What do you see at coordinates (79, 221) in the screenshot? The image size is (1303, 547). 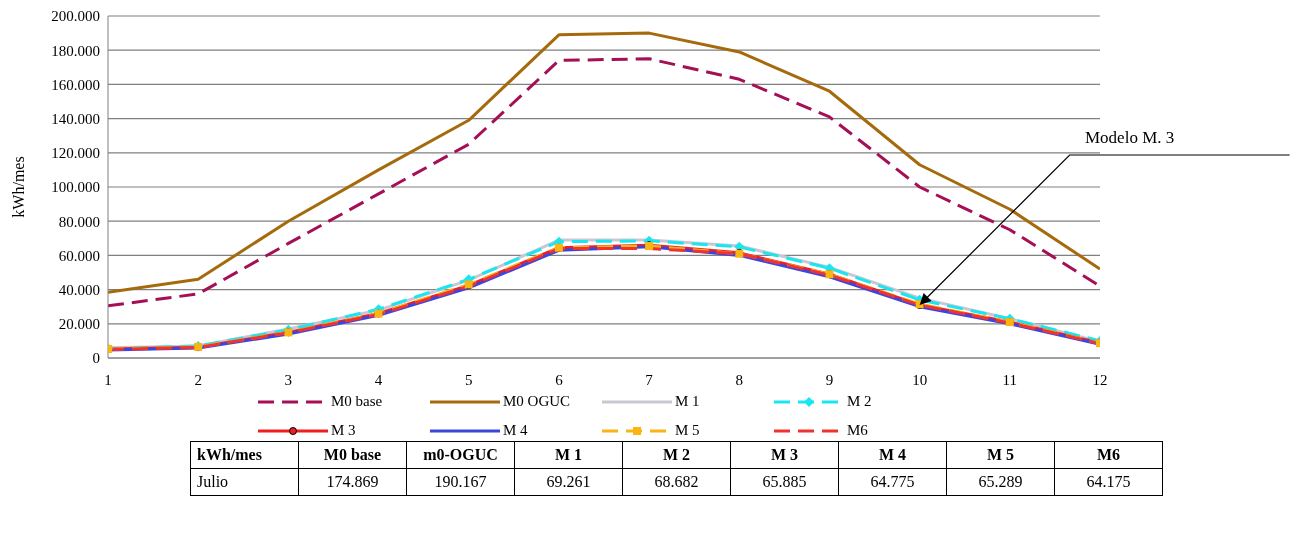 I see `y-tick-label: 80.000` at bounding box center [79, 221].